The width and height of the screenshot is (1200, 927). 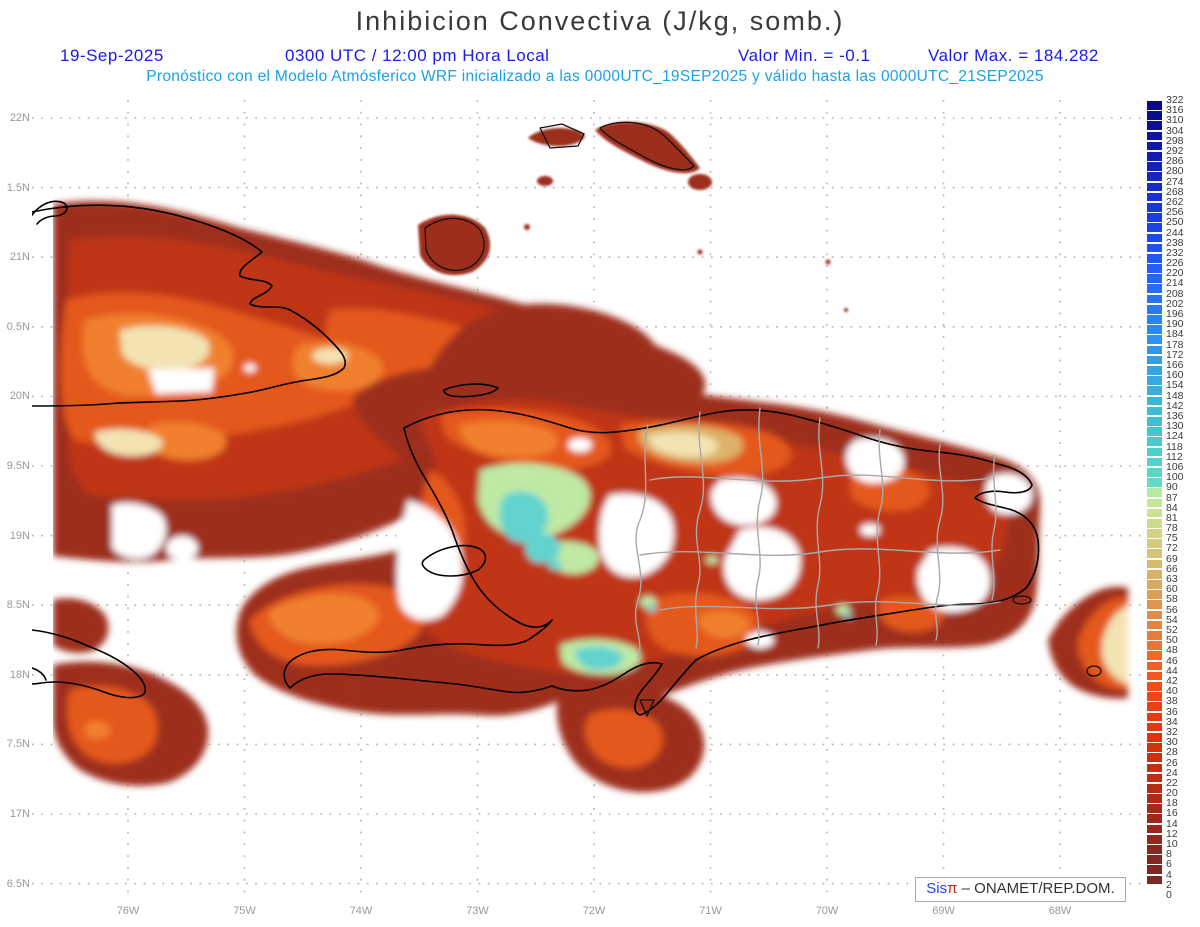 I want to click on beata-island, so click(x=647, y=708).